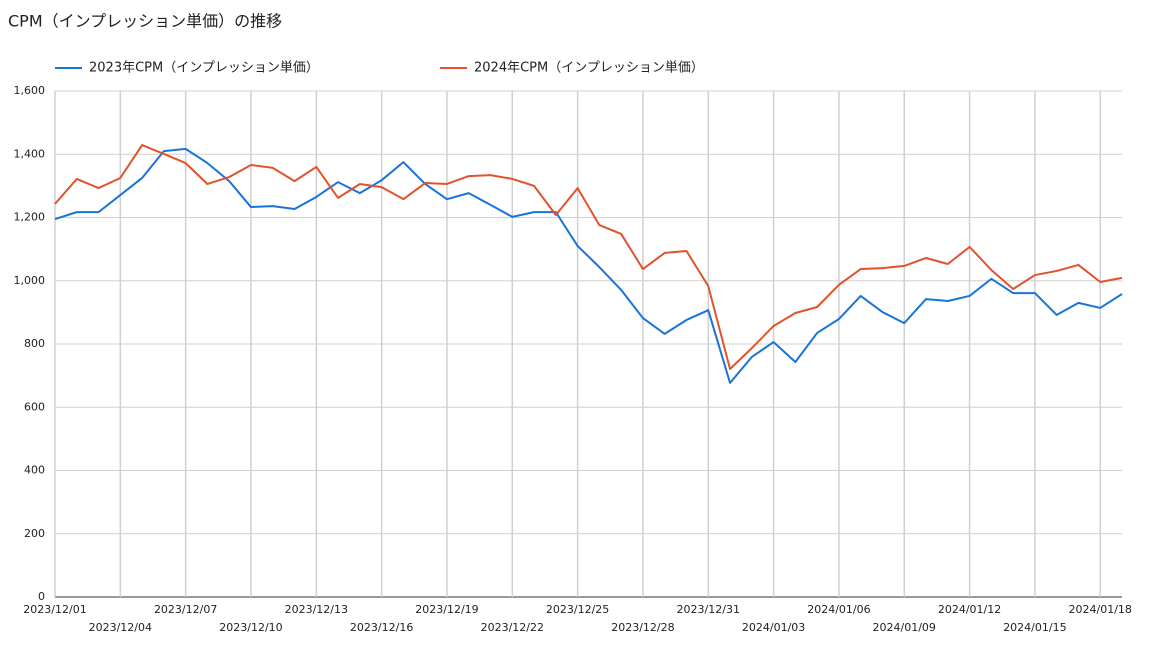 Image resolution: width=1152 pixels, height=650 pixels. I want to click on x-tick-label: 2023/12/19, so click(446, 609).